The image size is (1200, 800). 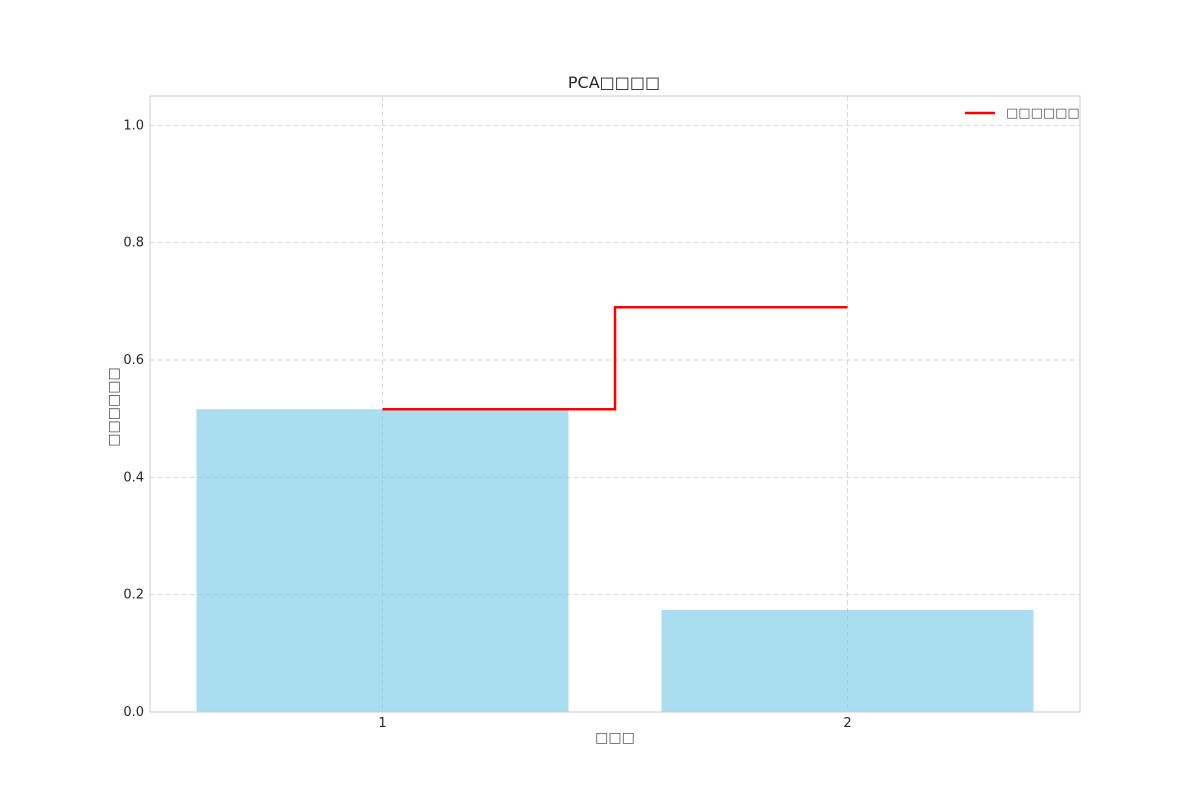 What do you see at coordinates (614, 82) in the screenshot?
I see `chart-title: PCA□□□□` at bounding box center [614, 82].